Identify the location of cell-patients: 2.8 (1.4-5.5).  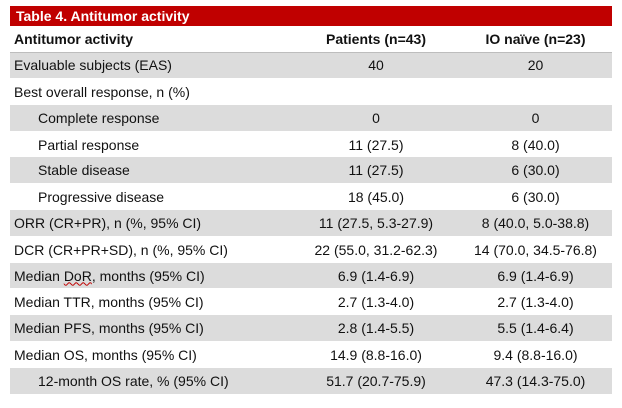
(376, 329).